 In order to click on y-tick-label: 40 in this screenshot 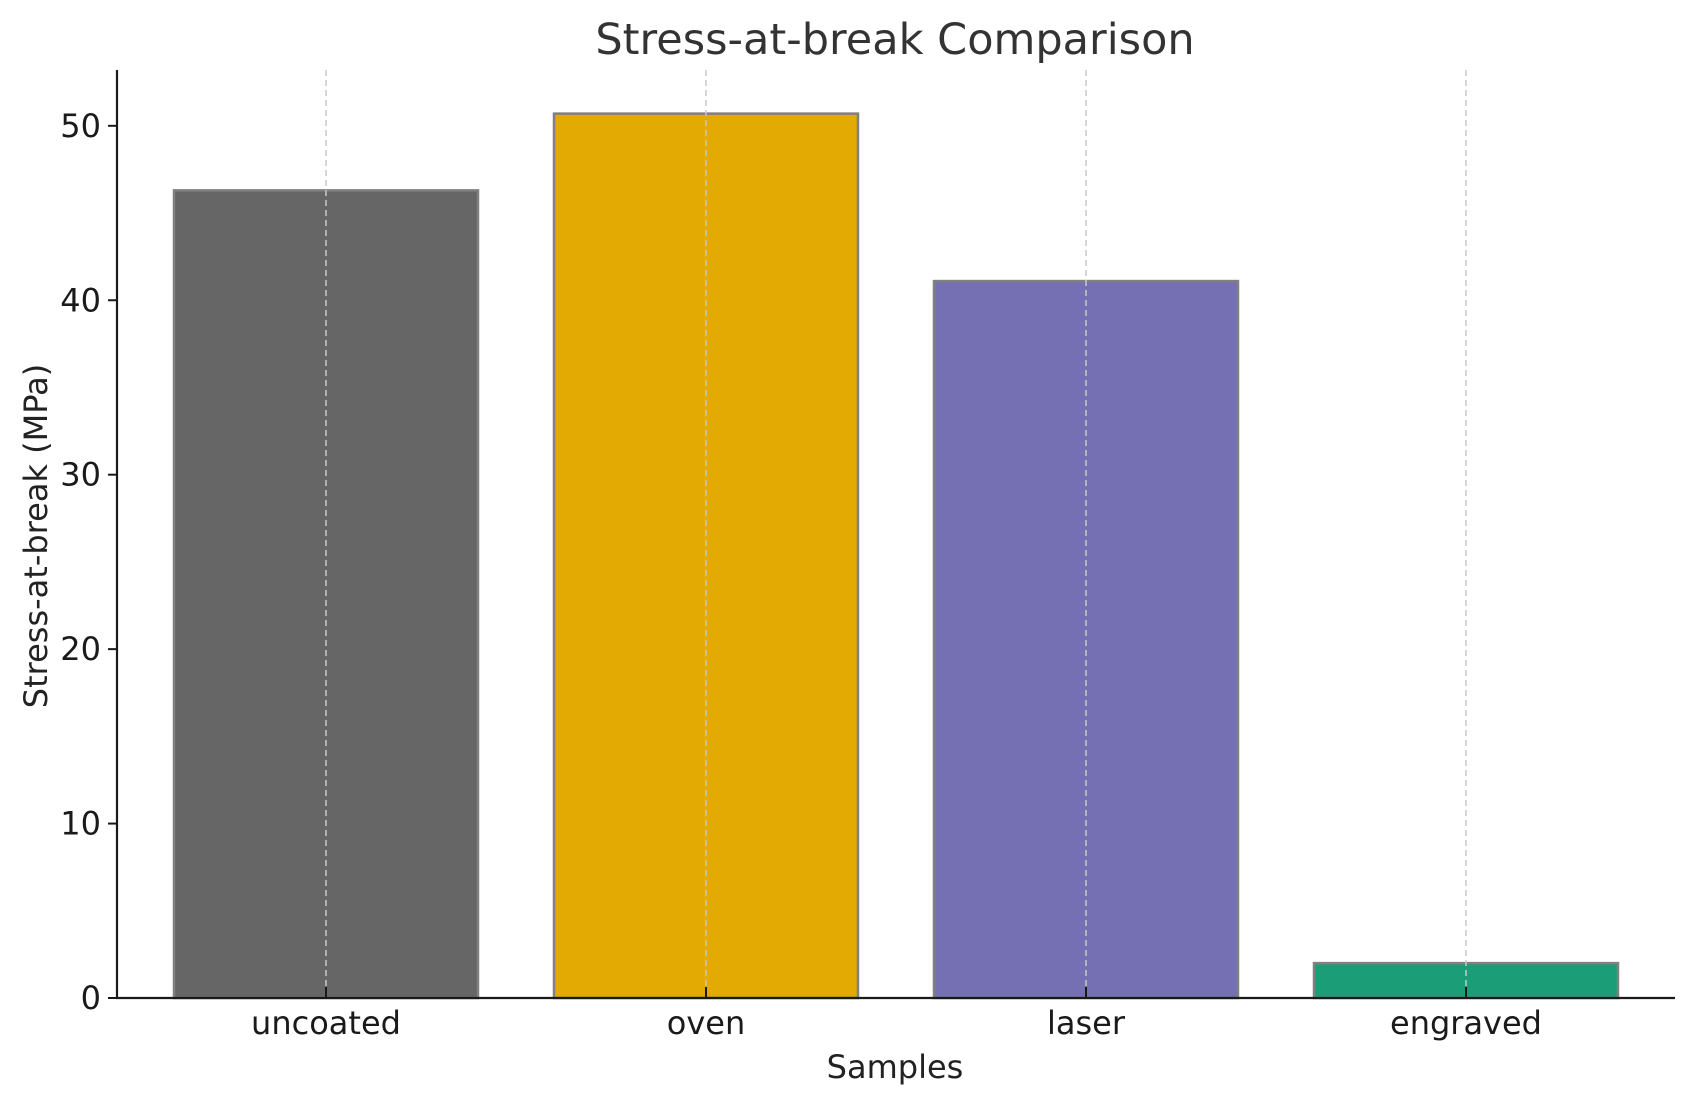, I will do `click(80, 300)`.